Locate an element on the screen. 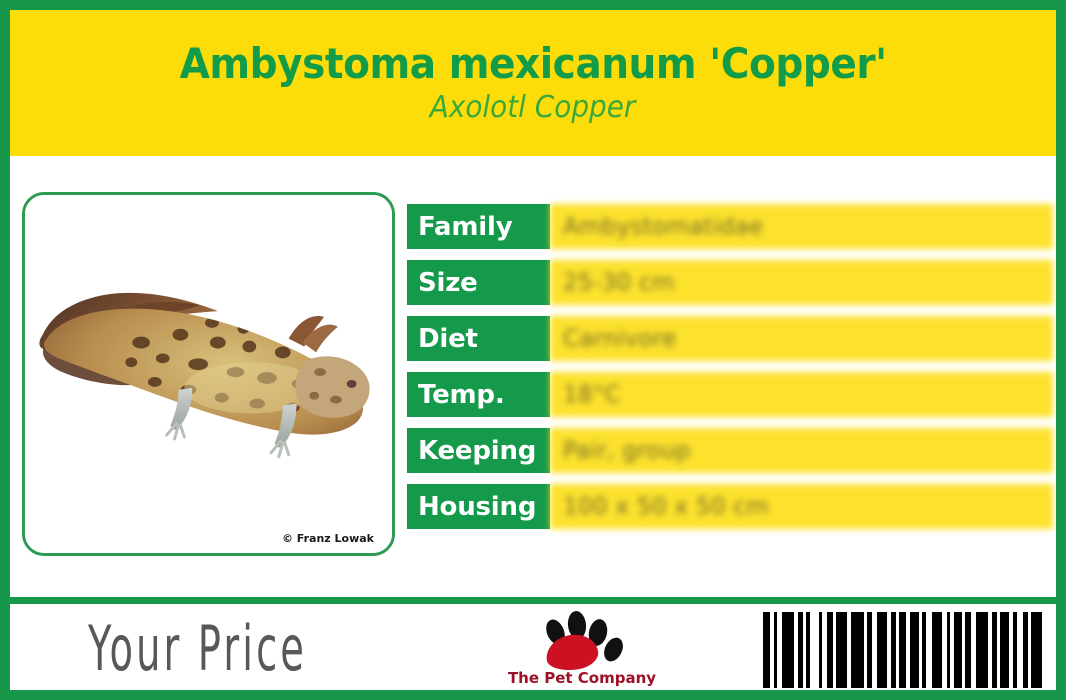 The width and height of the screenshot is (1066, 700). page-title: Ambystoma mexicanum 'Copper' is located at coordinates (533, 64).